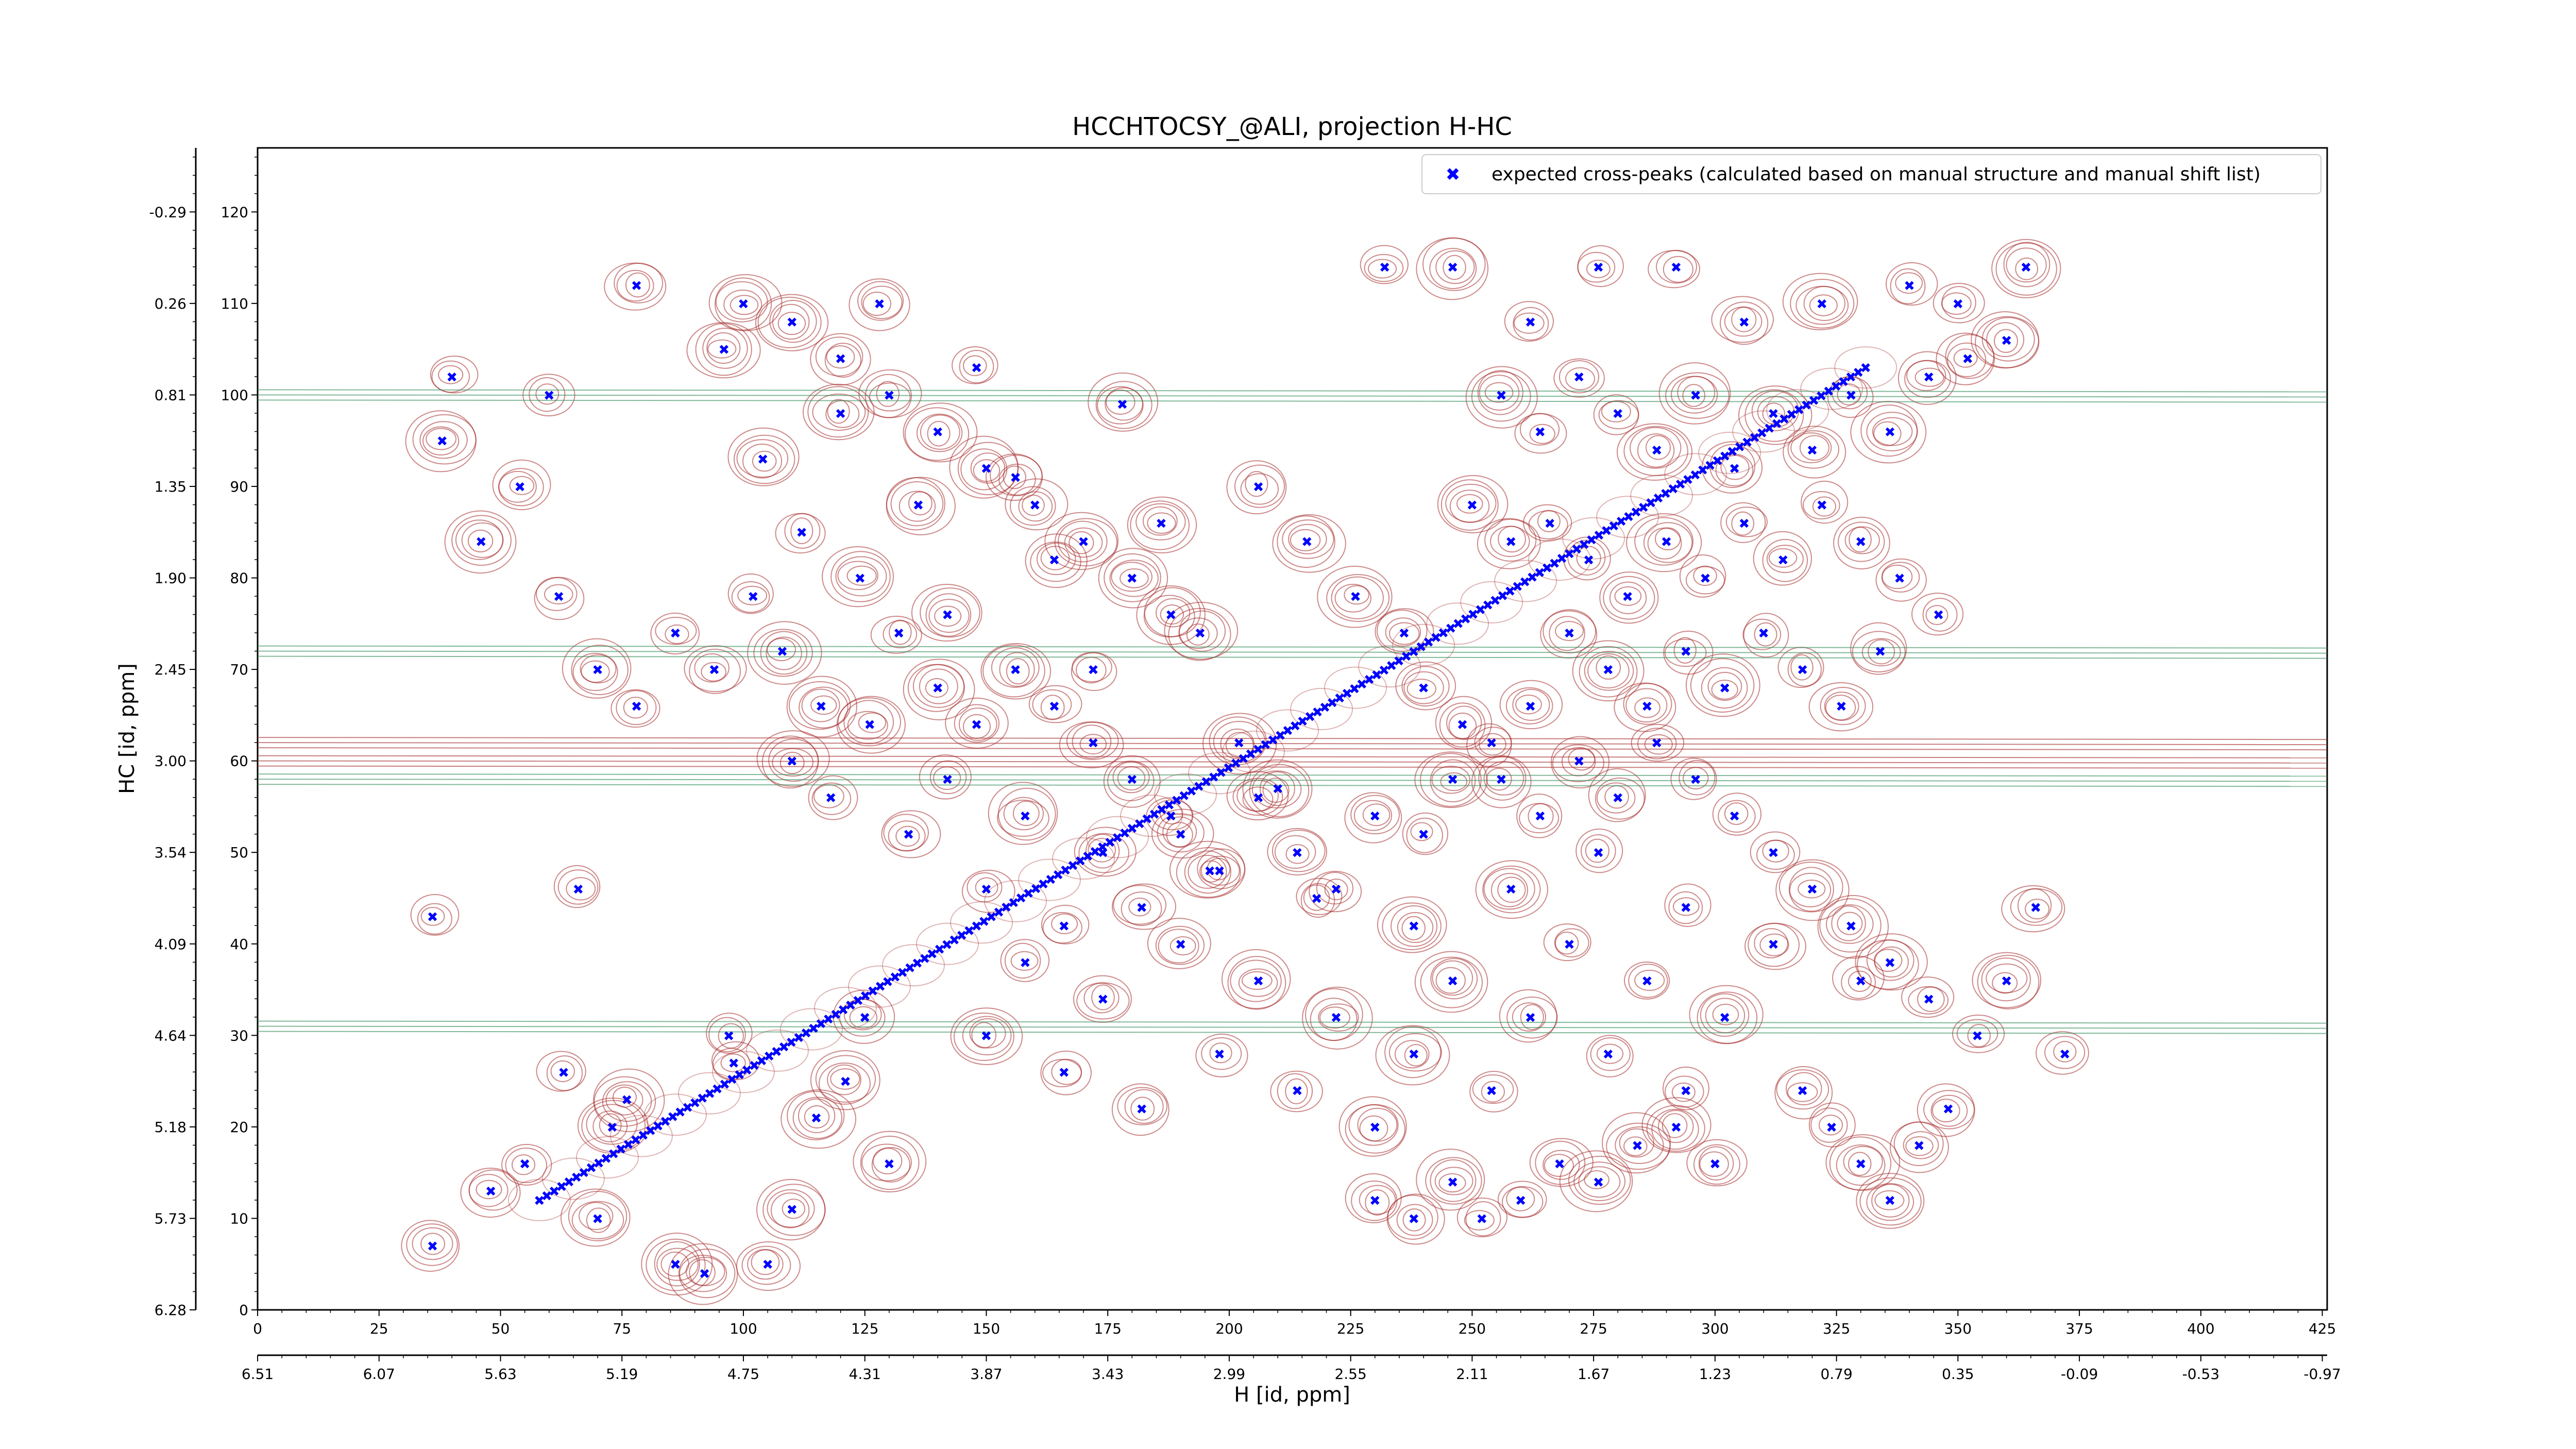 The height and width of the screenshot is (1449, 2576). I want to click on y-tick-label: 30, so click(239, 1035).